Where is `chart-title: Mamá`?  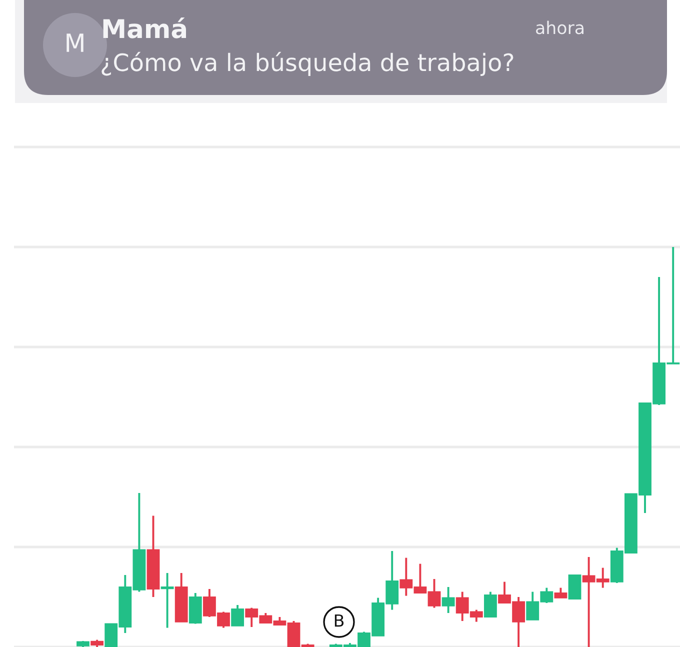 chart-title: Mamá is located at coordinates (144, 27).